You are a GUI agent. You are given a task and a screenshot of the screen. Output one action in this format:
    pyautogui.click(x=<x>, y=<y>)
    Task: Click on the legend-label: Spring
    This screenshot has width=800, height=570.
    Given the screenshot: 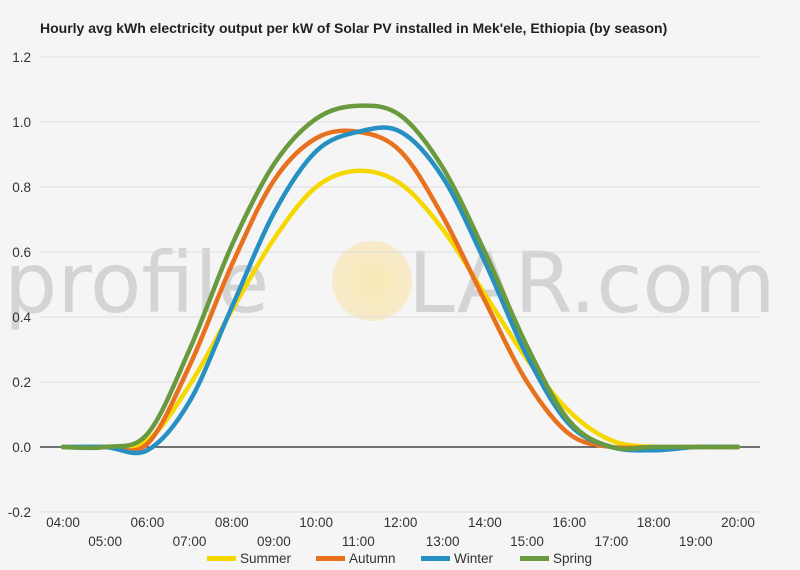 What is the action you would take?
    pyautogui.click(x=572, y=558)
    